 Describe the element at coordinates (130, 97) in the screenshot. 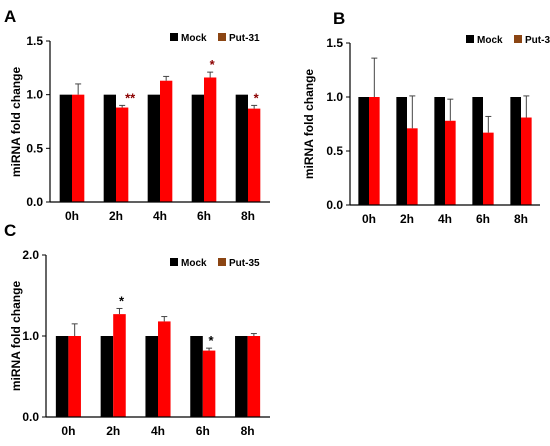

I see `significance-marker: **` at that location.